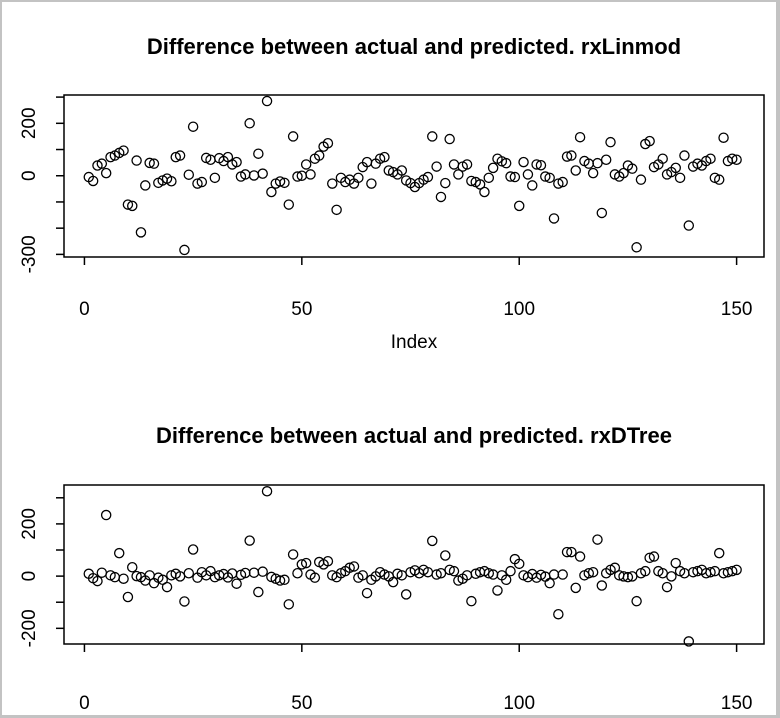 Image resolution: width=780 pixels, height=718 pixels. I want to click on x-tick-label: 150, so click(737, 703).